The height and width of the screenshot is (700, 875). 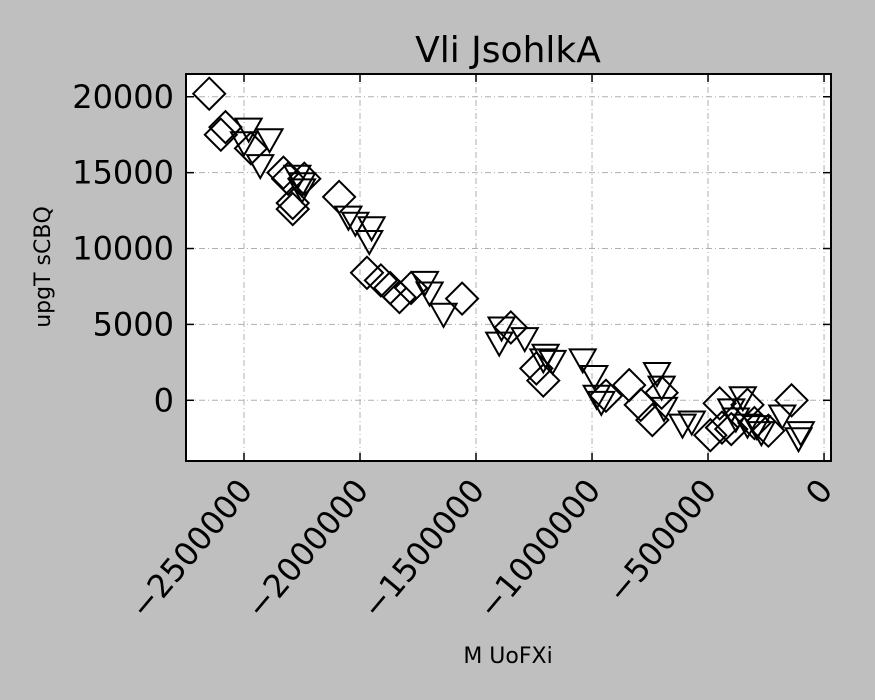 I want to click on y-tick-label: 15000, so click(x=123, y=173).